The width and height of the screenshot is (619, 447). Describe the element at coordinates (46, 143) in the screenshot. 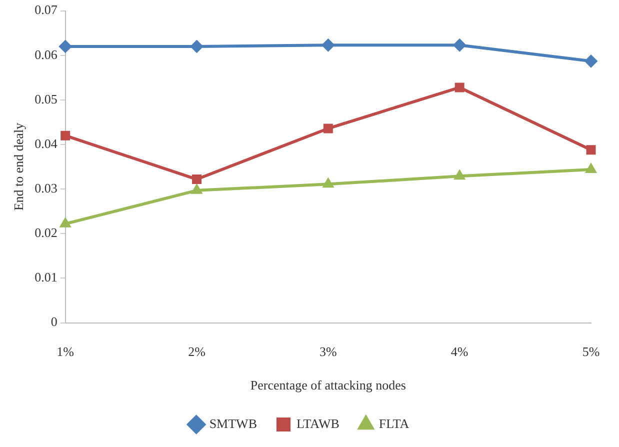

I see `y-tick-label: 0.04` at that location.